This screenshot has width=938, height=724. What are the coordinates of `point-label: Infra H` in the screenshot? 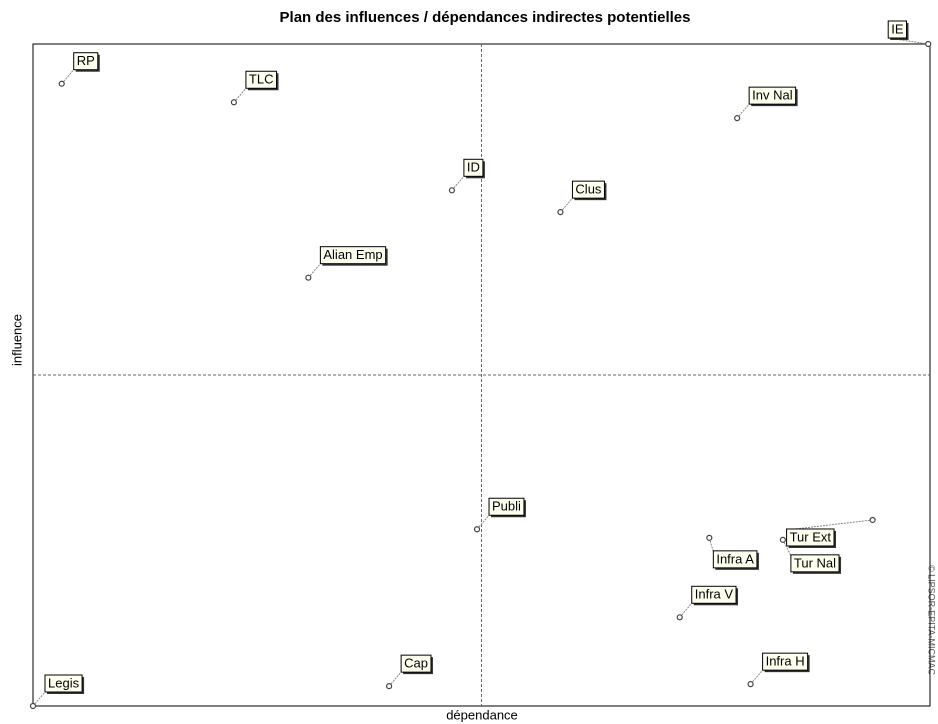 It's located at (785, 661).